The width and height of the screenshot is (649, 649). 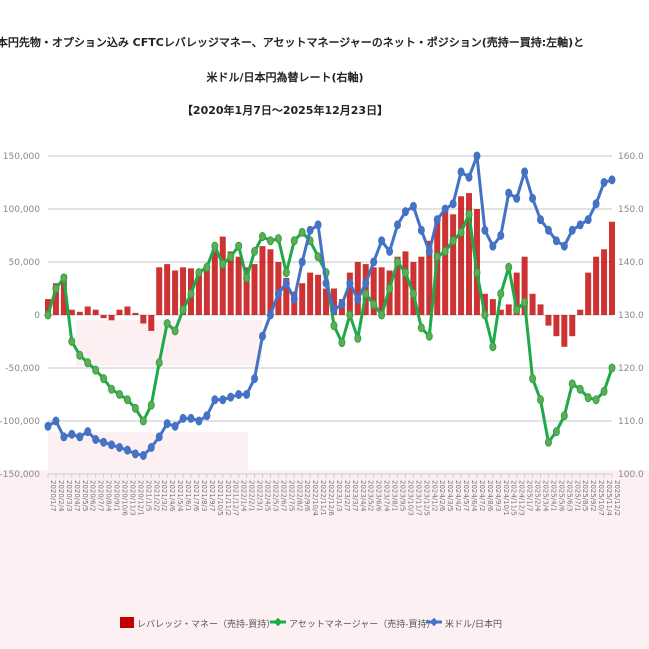 I want to click on x-tick-label: 2025/8/5, so click(x=585, y=495).